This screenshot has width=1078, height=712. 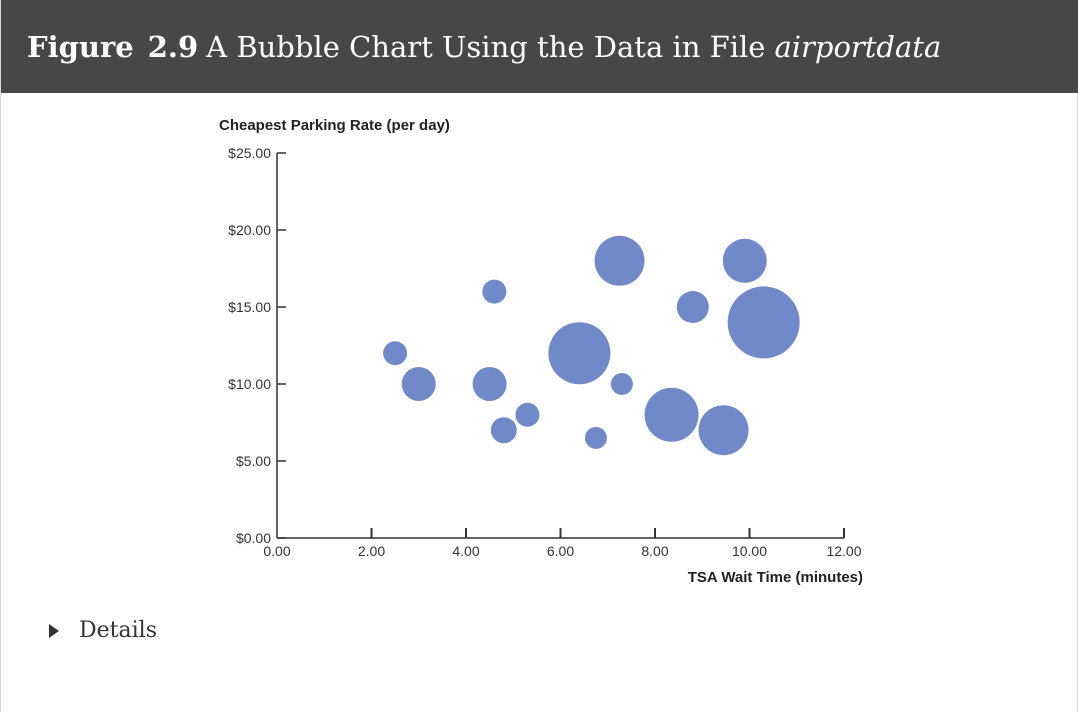 I want to click on x-tick-label: 0.00, so click(x=276, y=551).